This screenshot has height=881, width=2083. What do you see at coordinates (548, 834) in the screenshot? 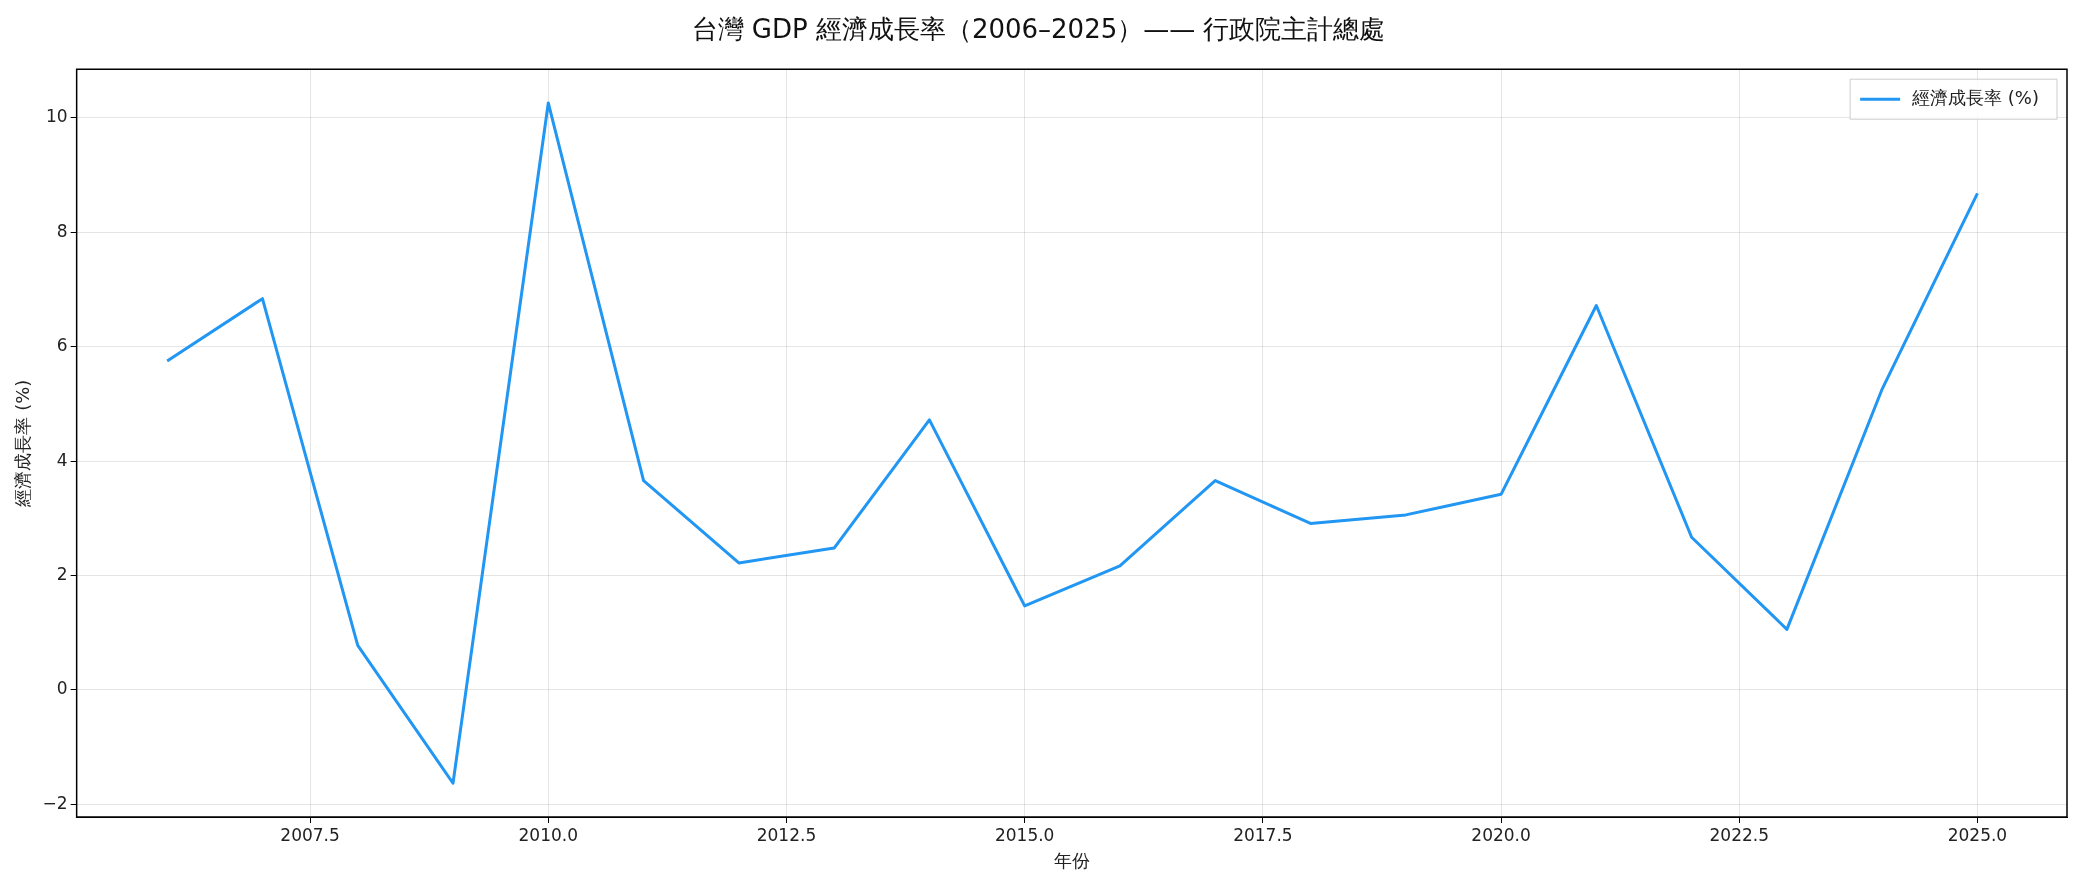
I see `x-tick-label: 2010.0` at bounding box center [548, 834].